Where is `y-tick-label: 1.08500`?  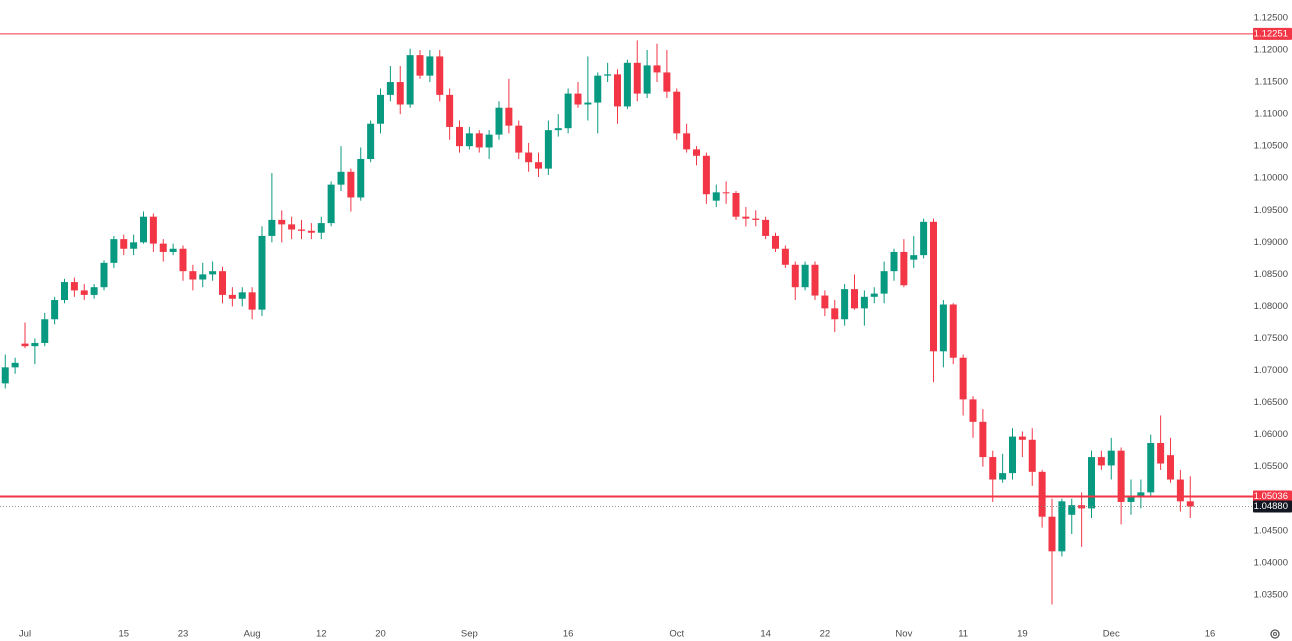 y-tick-label: 1.08500 is located at coordinates (1271, 274).